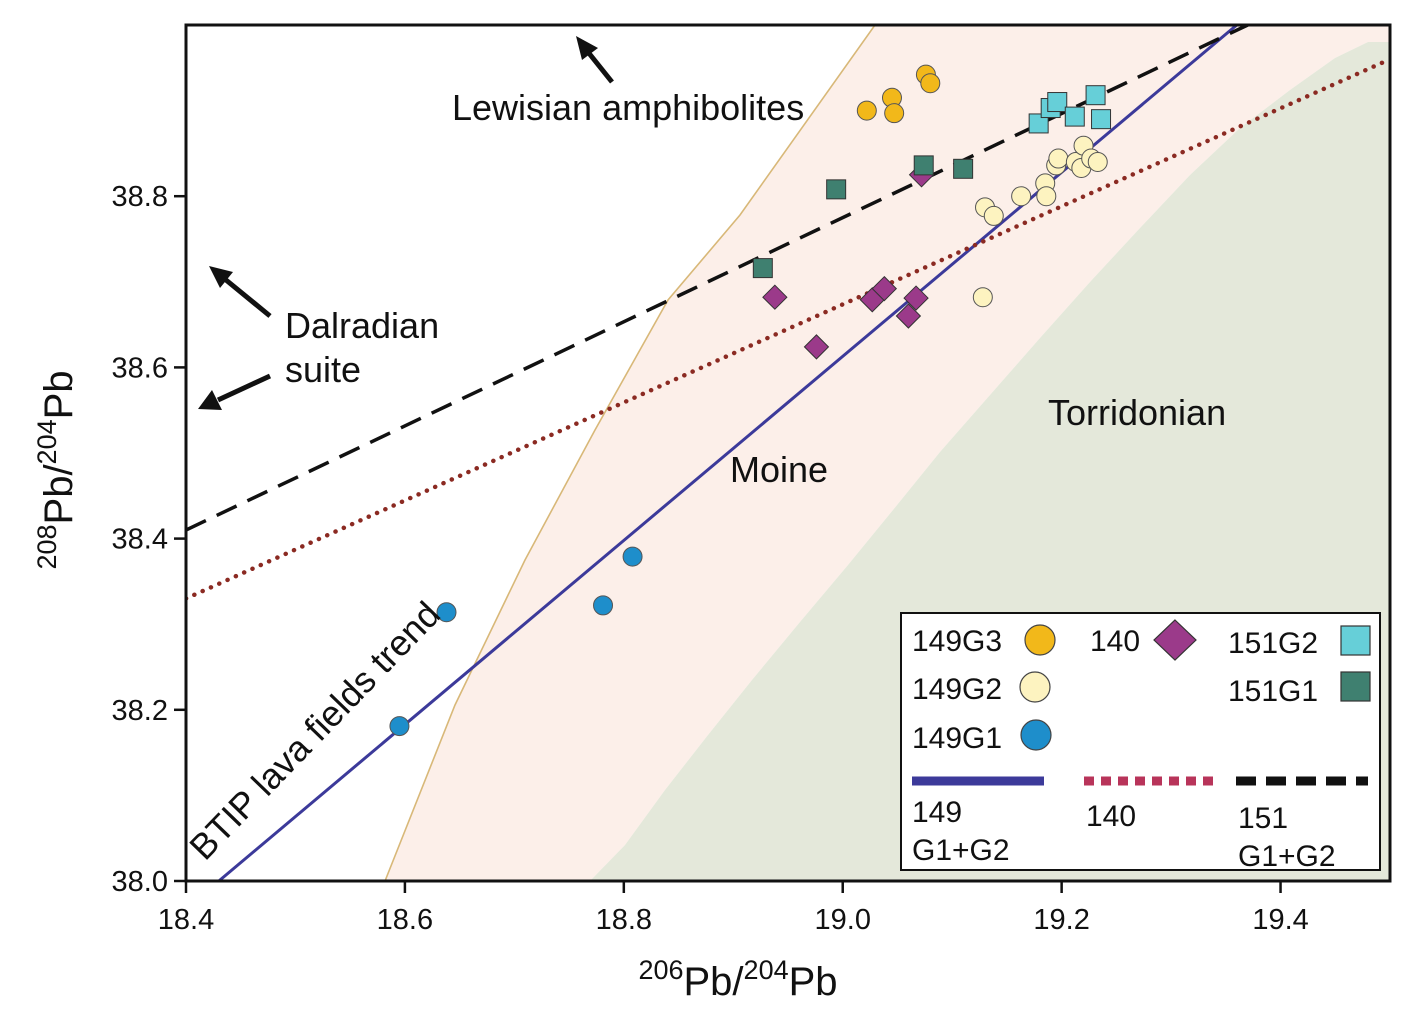 The width and height of the screenshot is (1409, 1028). Describe the element at coordinates (957, 689) in the screenshot. I see `legend-label-149G2: 149G2` at that location.